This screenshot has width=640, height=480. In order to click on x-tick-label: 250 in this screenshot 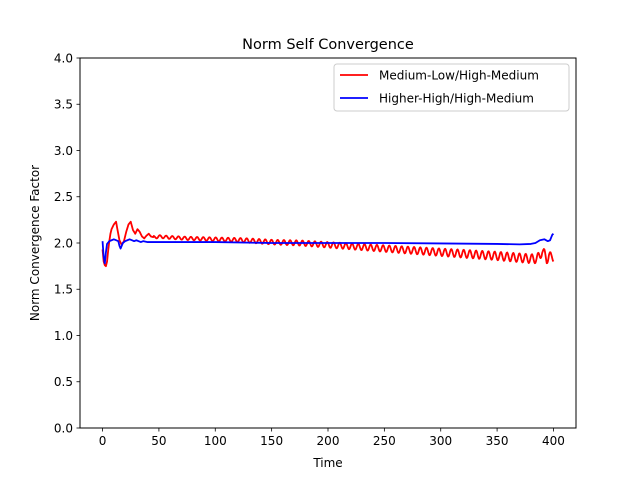, I will do `click(384, 441)`.